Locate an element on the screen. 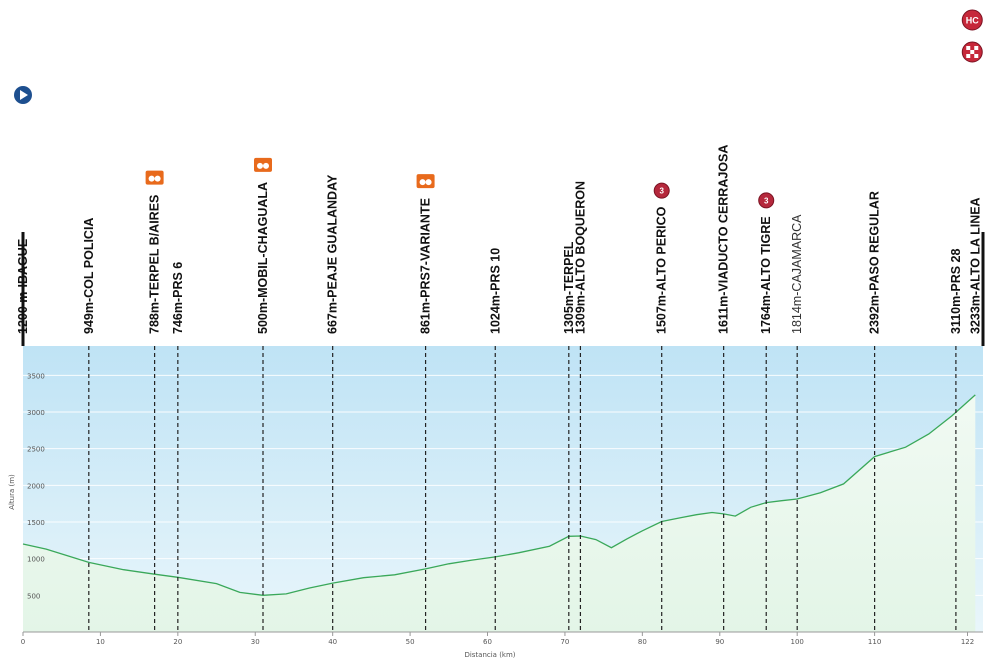 This screenshot has height=667, width=1001. x-tick-label: 20 is located at coordinates (177, 642).